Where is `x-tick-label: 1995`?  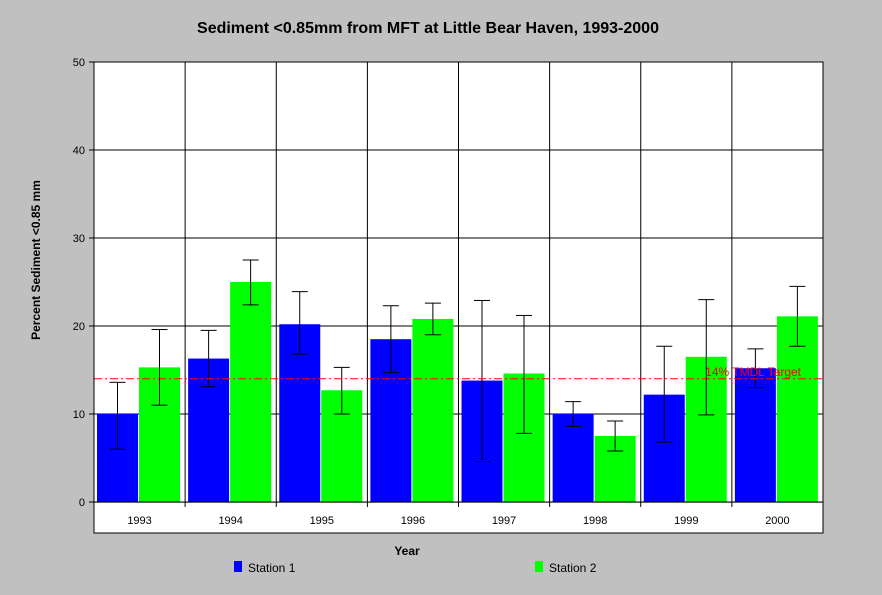
x-tick-label: 1995 is located at coordinates (322, 521).